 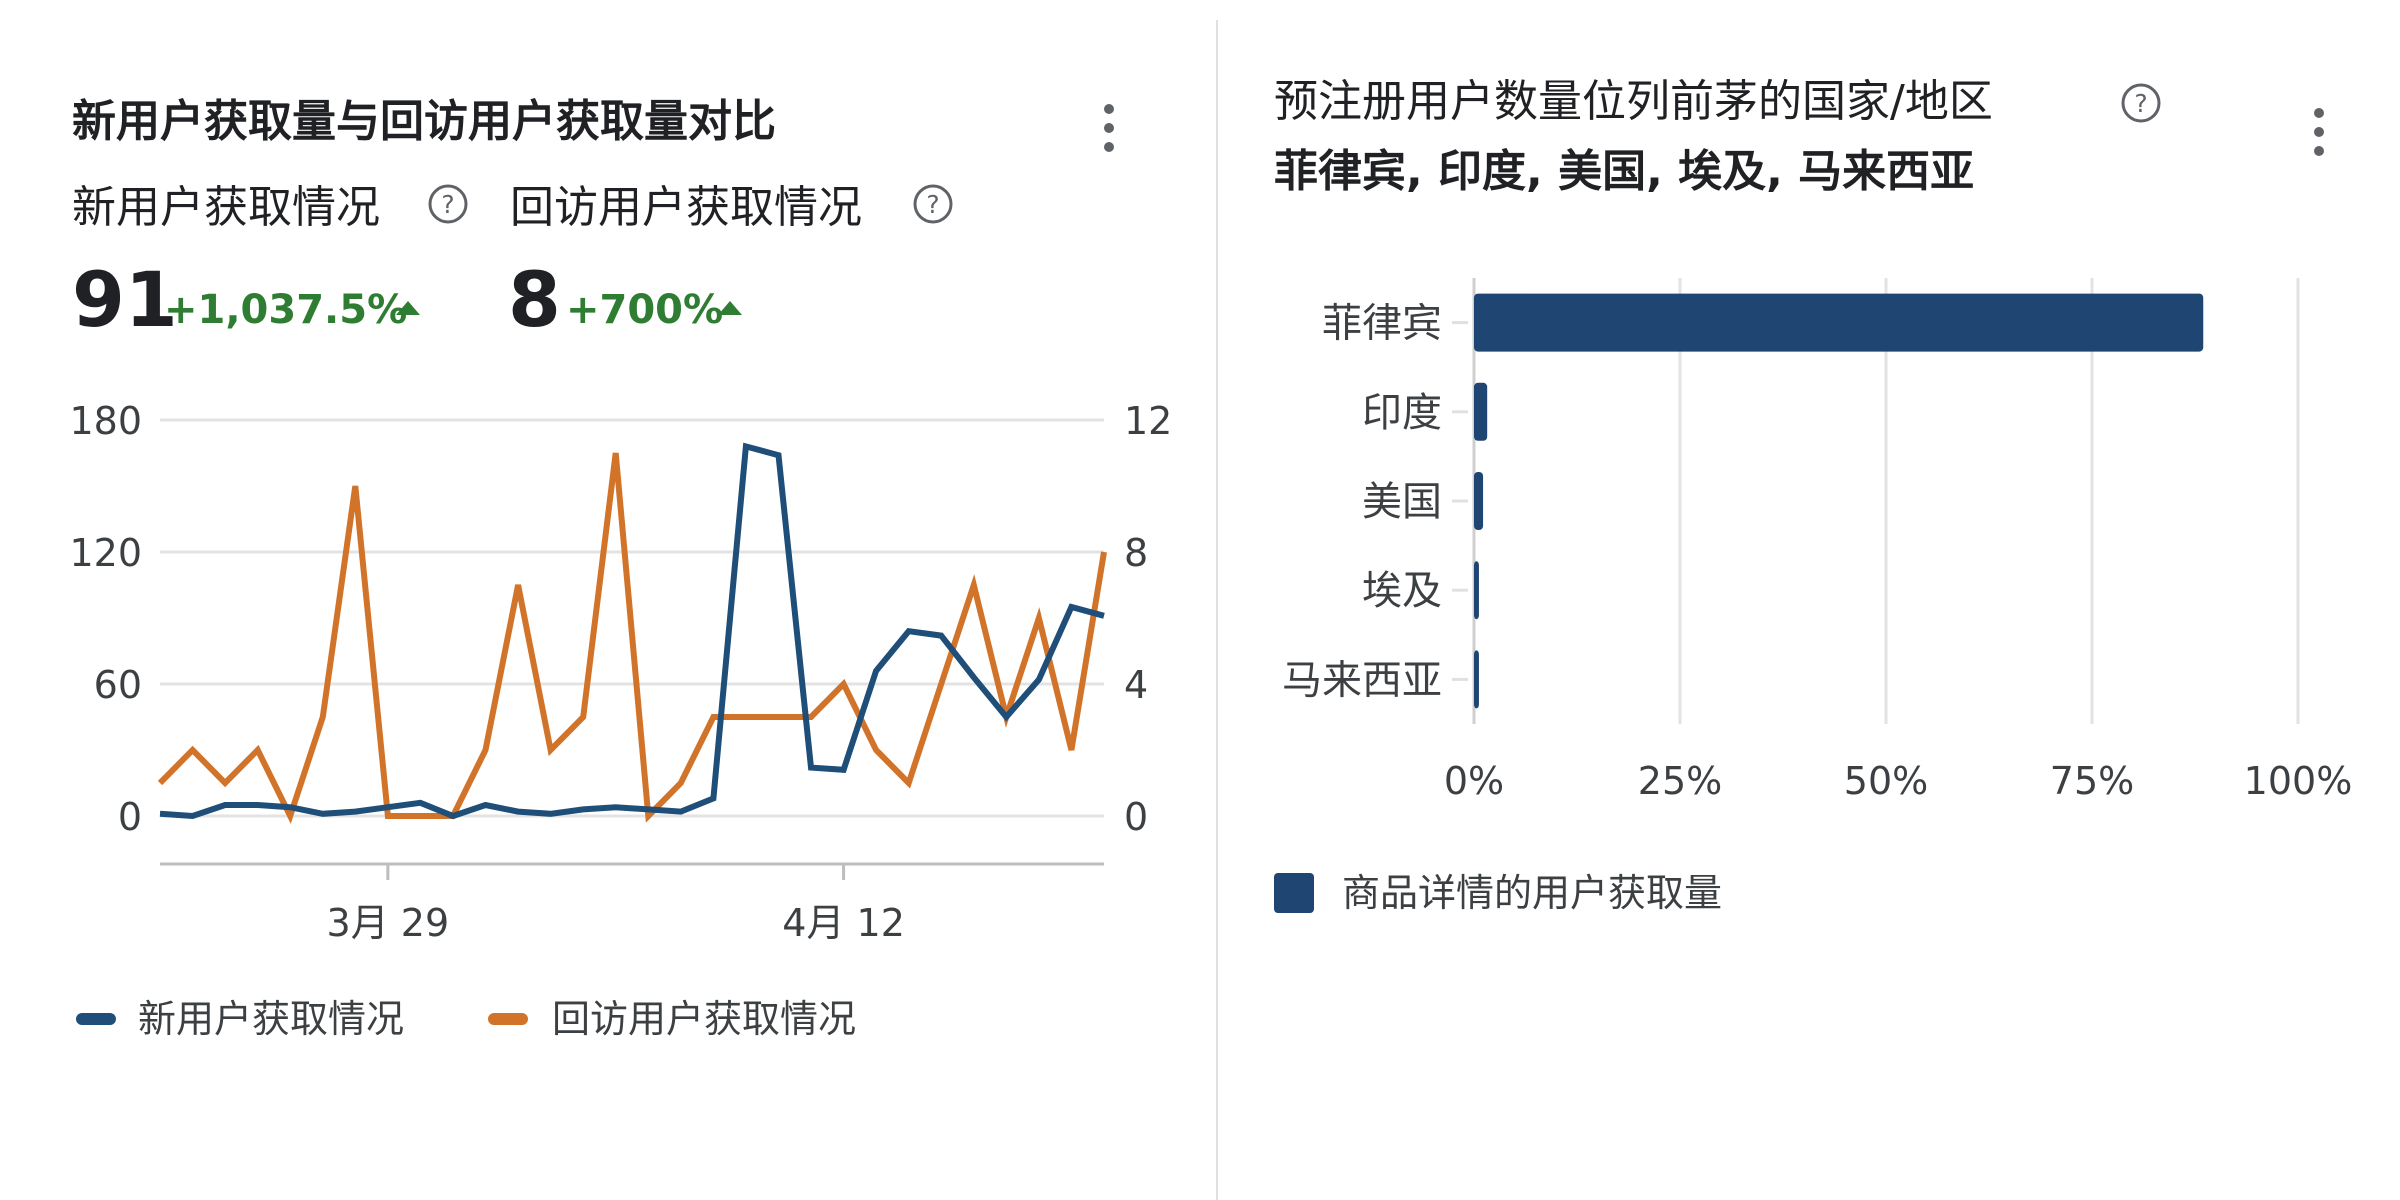 What do you see at coordinates (96, 1019) in the screenshot?
I see `legend-swatch-new-users` at bounding box center [96, 1019].